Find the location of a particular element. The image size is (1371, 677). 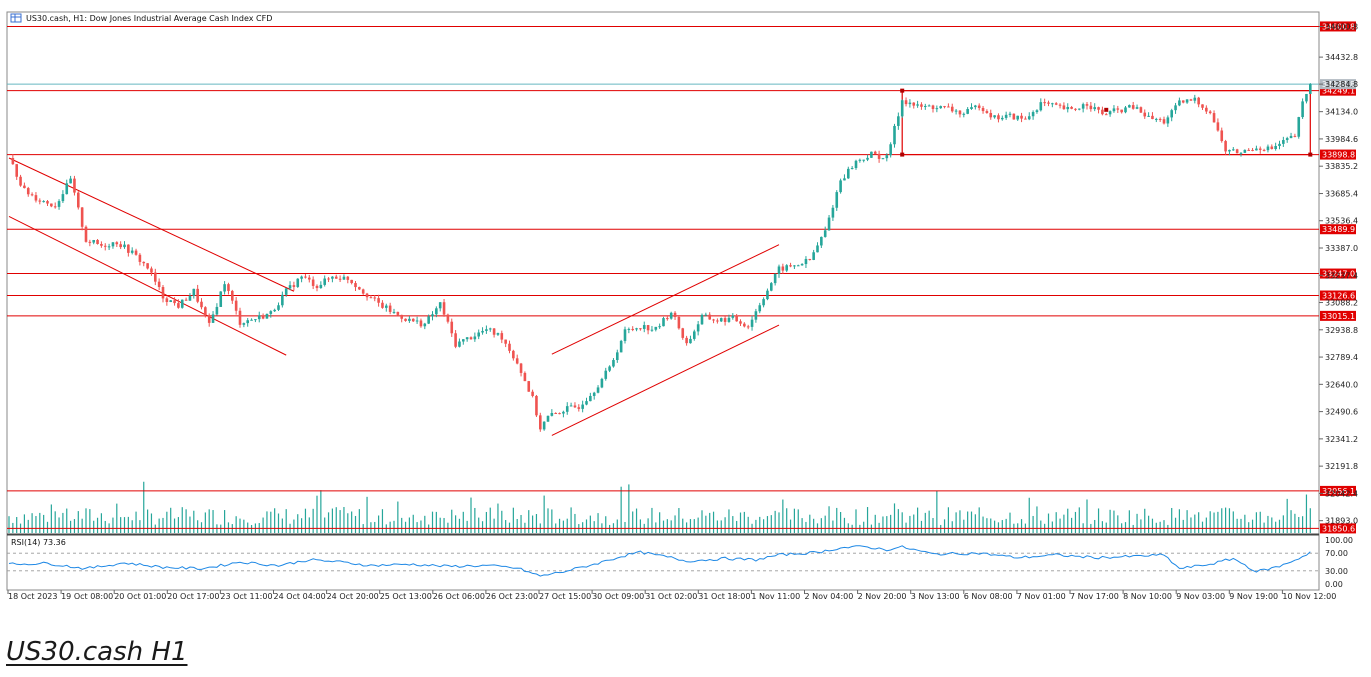

price-tick-label: 33536.4 is located at coordinates (1341, 221).